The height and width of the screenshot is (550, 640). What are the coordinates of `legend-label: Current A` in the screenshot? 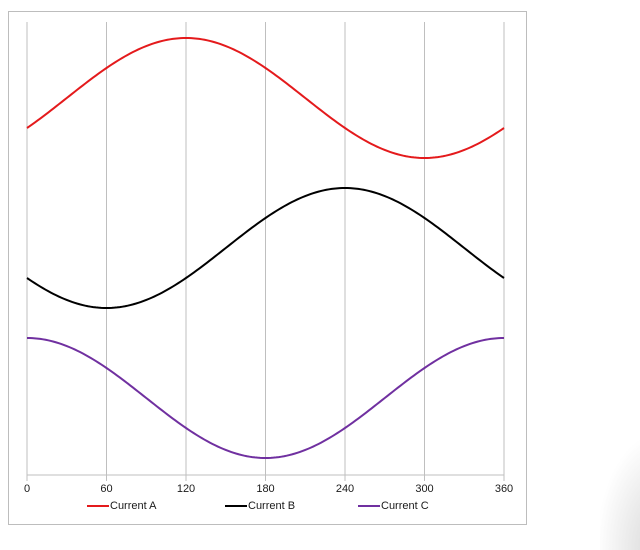 It's located at (133, 506).